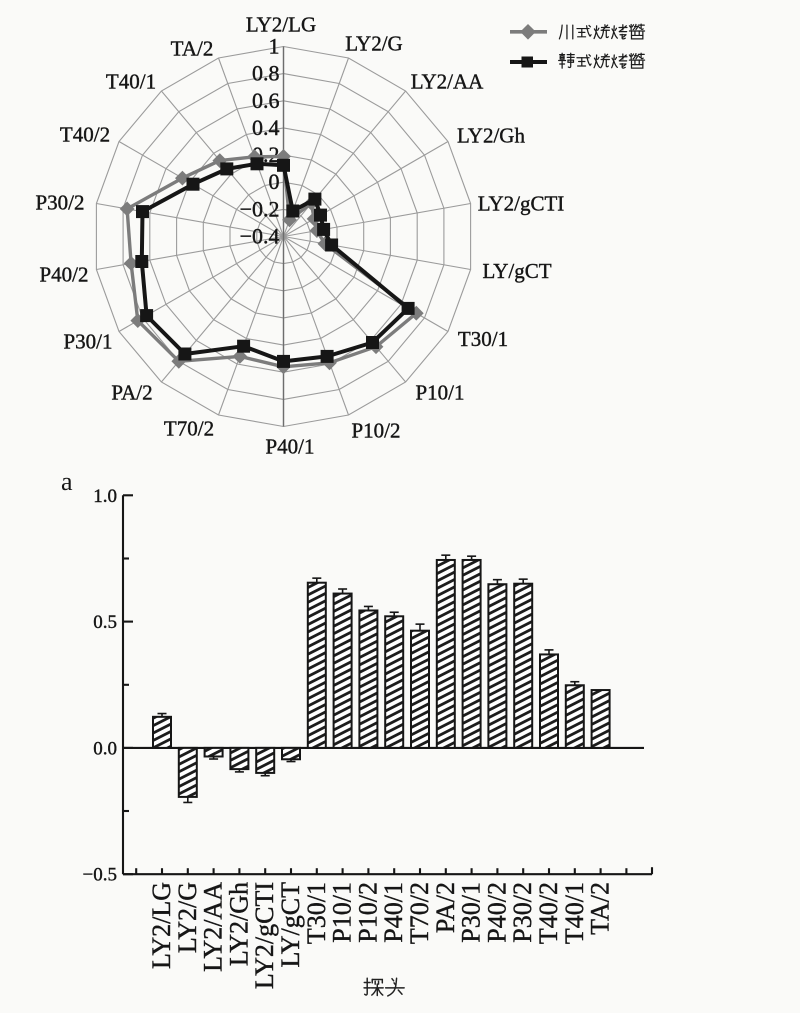 The width and height of the screenshot is (800, 1013). I want to click on svg-text: 0.6, so click(266, 100).